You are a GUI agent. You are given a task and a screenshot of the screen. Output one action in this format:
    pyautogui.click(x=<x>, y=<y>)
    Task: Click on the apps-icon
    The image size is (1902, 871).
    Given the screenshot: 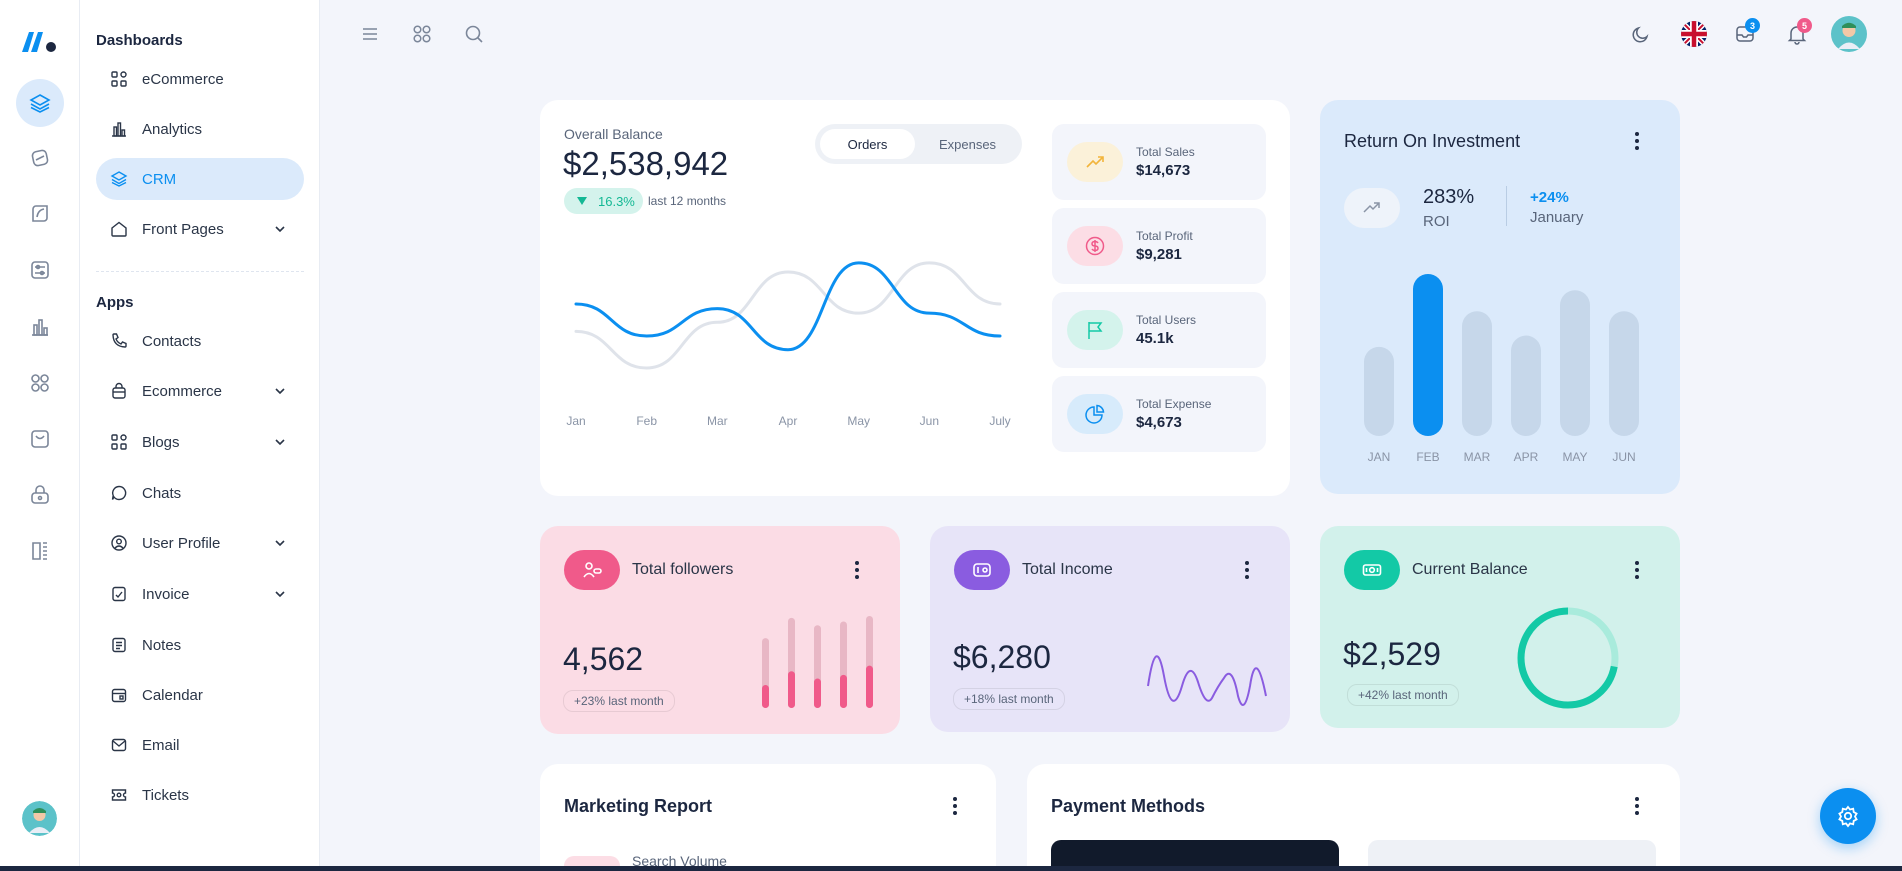 What is the action you would take?
    pyautogui.click(x=422, y=34)
    